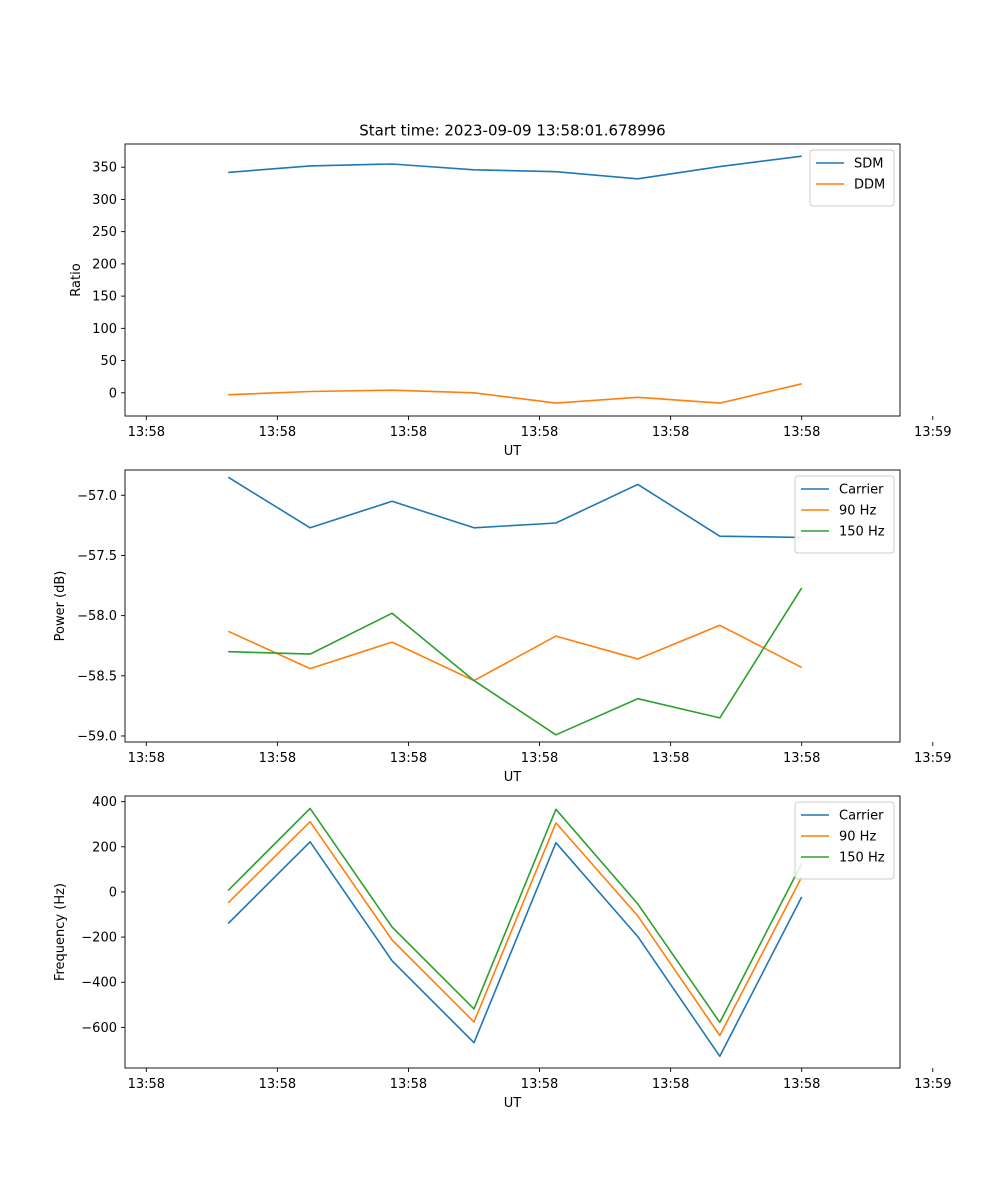 The height and width of the screenshot is (1200, 1000). Describe the element at coordinates (97, 676) in the screenshot. I see `y-tick-label: −58.5` at that location.